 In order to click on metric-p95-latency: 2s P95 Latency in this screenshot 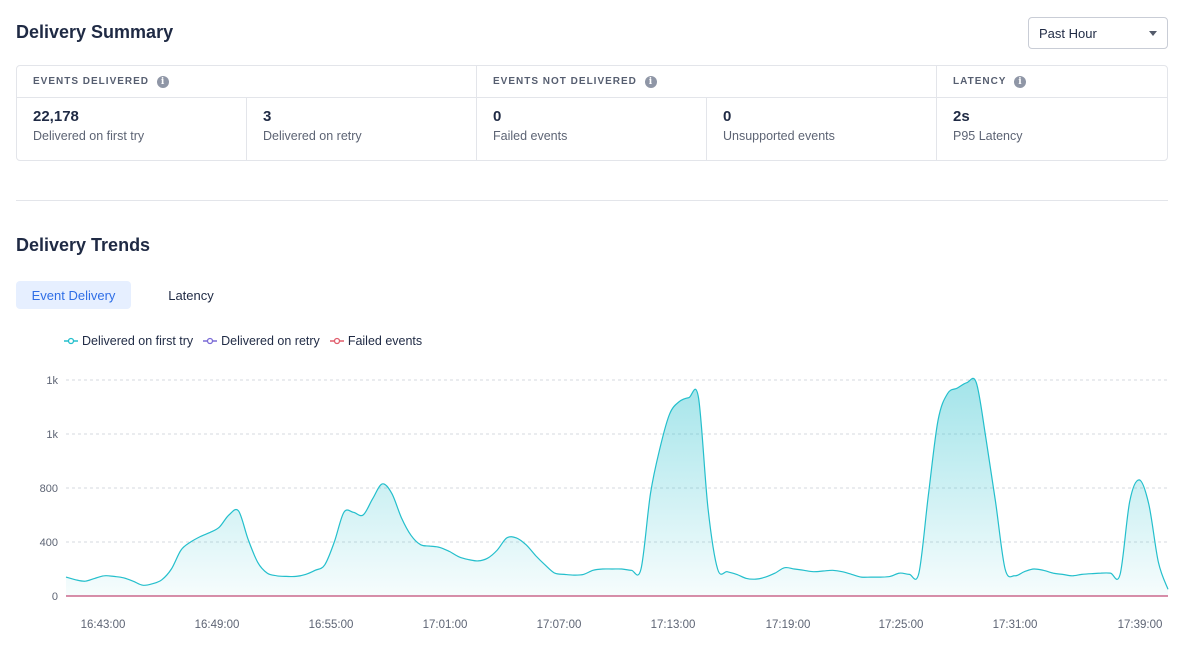, I will do `click(1052, 129)`.